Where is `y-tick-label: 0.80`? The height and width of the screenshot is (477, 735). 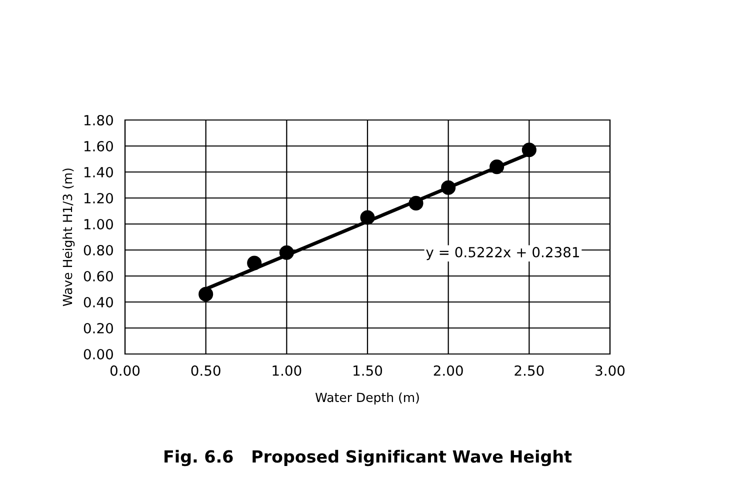
y-tick-label: 0.80 is located at coordinates (98, 250).